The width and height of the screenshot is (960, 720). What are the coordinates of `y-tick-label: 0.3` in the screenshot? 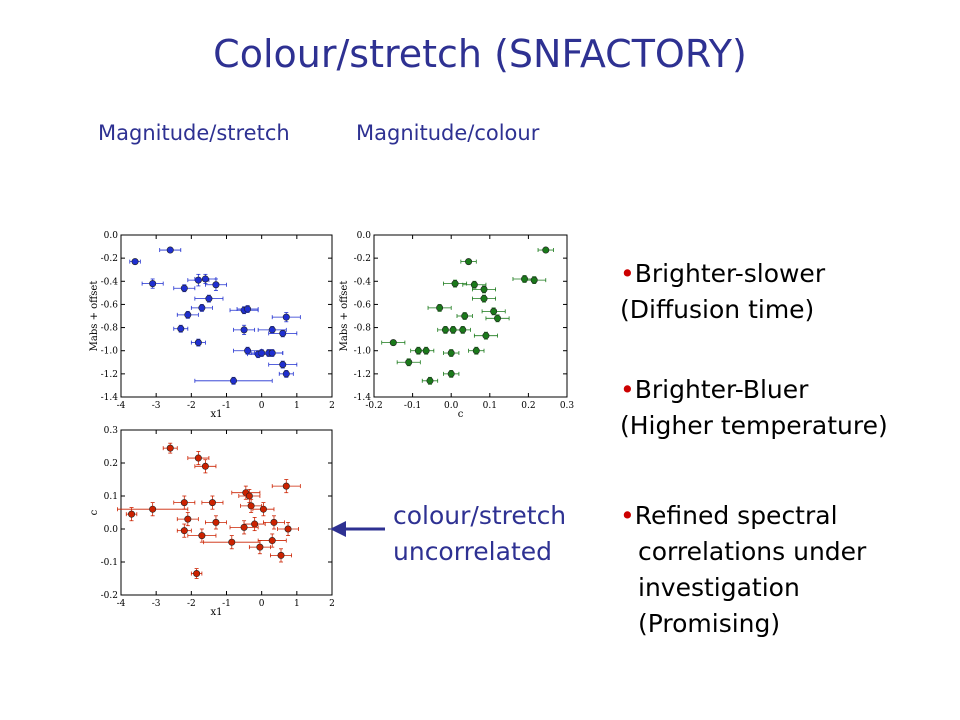 It's located at (111, 431).